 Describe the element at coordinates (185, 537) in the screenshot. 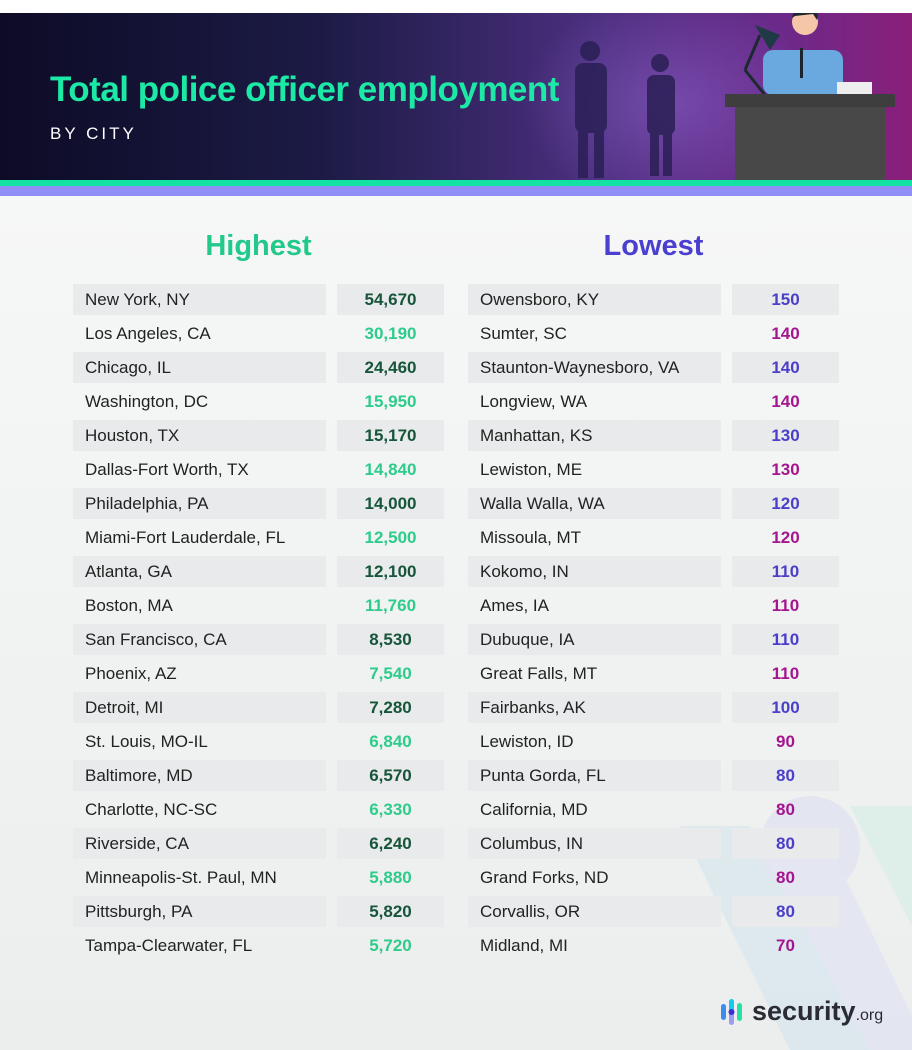

I see `city-name: Miami-Fort Lauderdale, FL` at that location.